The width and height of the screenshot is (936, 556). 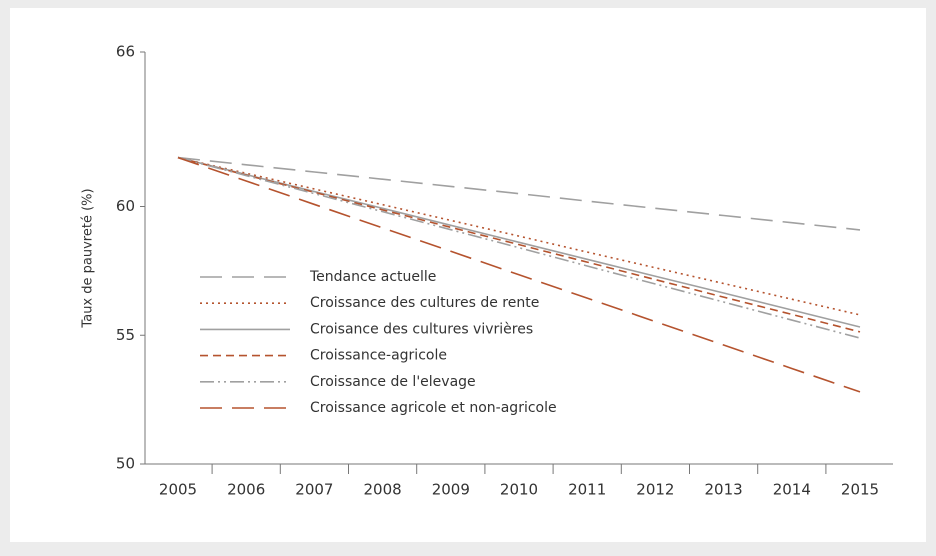 I want to click on y-tick-label: 60, so click(x=125, y=206).